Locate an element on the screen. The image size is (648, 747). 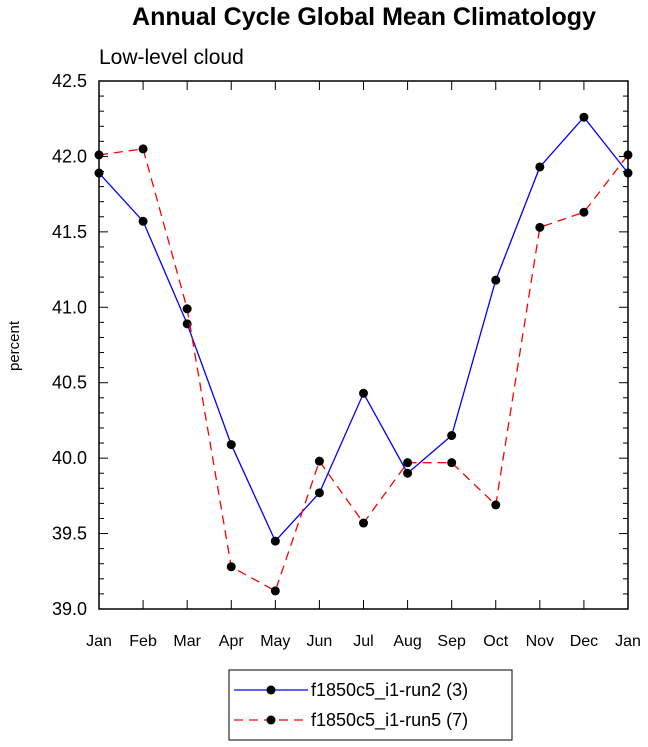
x-tick-label: Nov is located at coordinates (540, 641).